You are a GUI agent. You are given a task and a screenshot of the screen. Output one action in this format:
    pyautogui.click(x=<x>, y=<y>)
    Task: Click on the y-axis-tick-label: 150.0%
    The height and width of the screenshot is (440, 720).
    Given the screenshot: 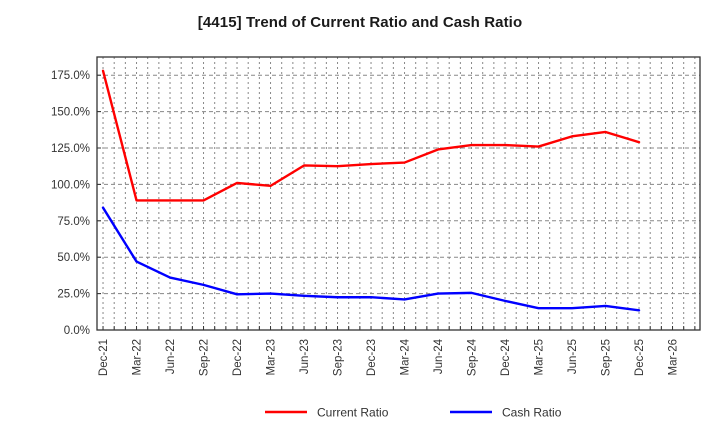 What is the action you would take?
    pyautogui.click(x=70, y=113)
    